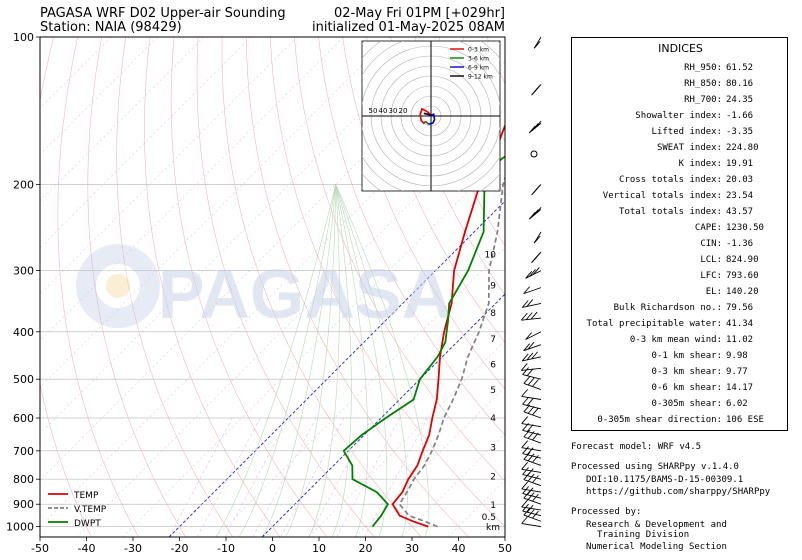  Describe the element at coordinates (740, 324) in the screenshot. I see `index-value: 41.34` at that location.